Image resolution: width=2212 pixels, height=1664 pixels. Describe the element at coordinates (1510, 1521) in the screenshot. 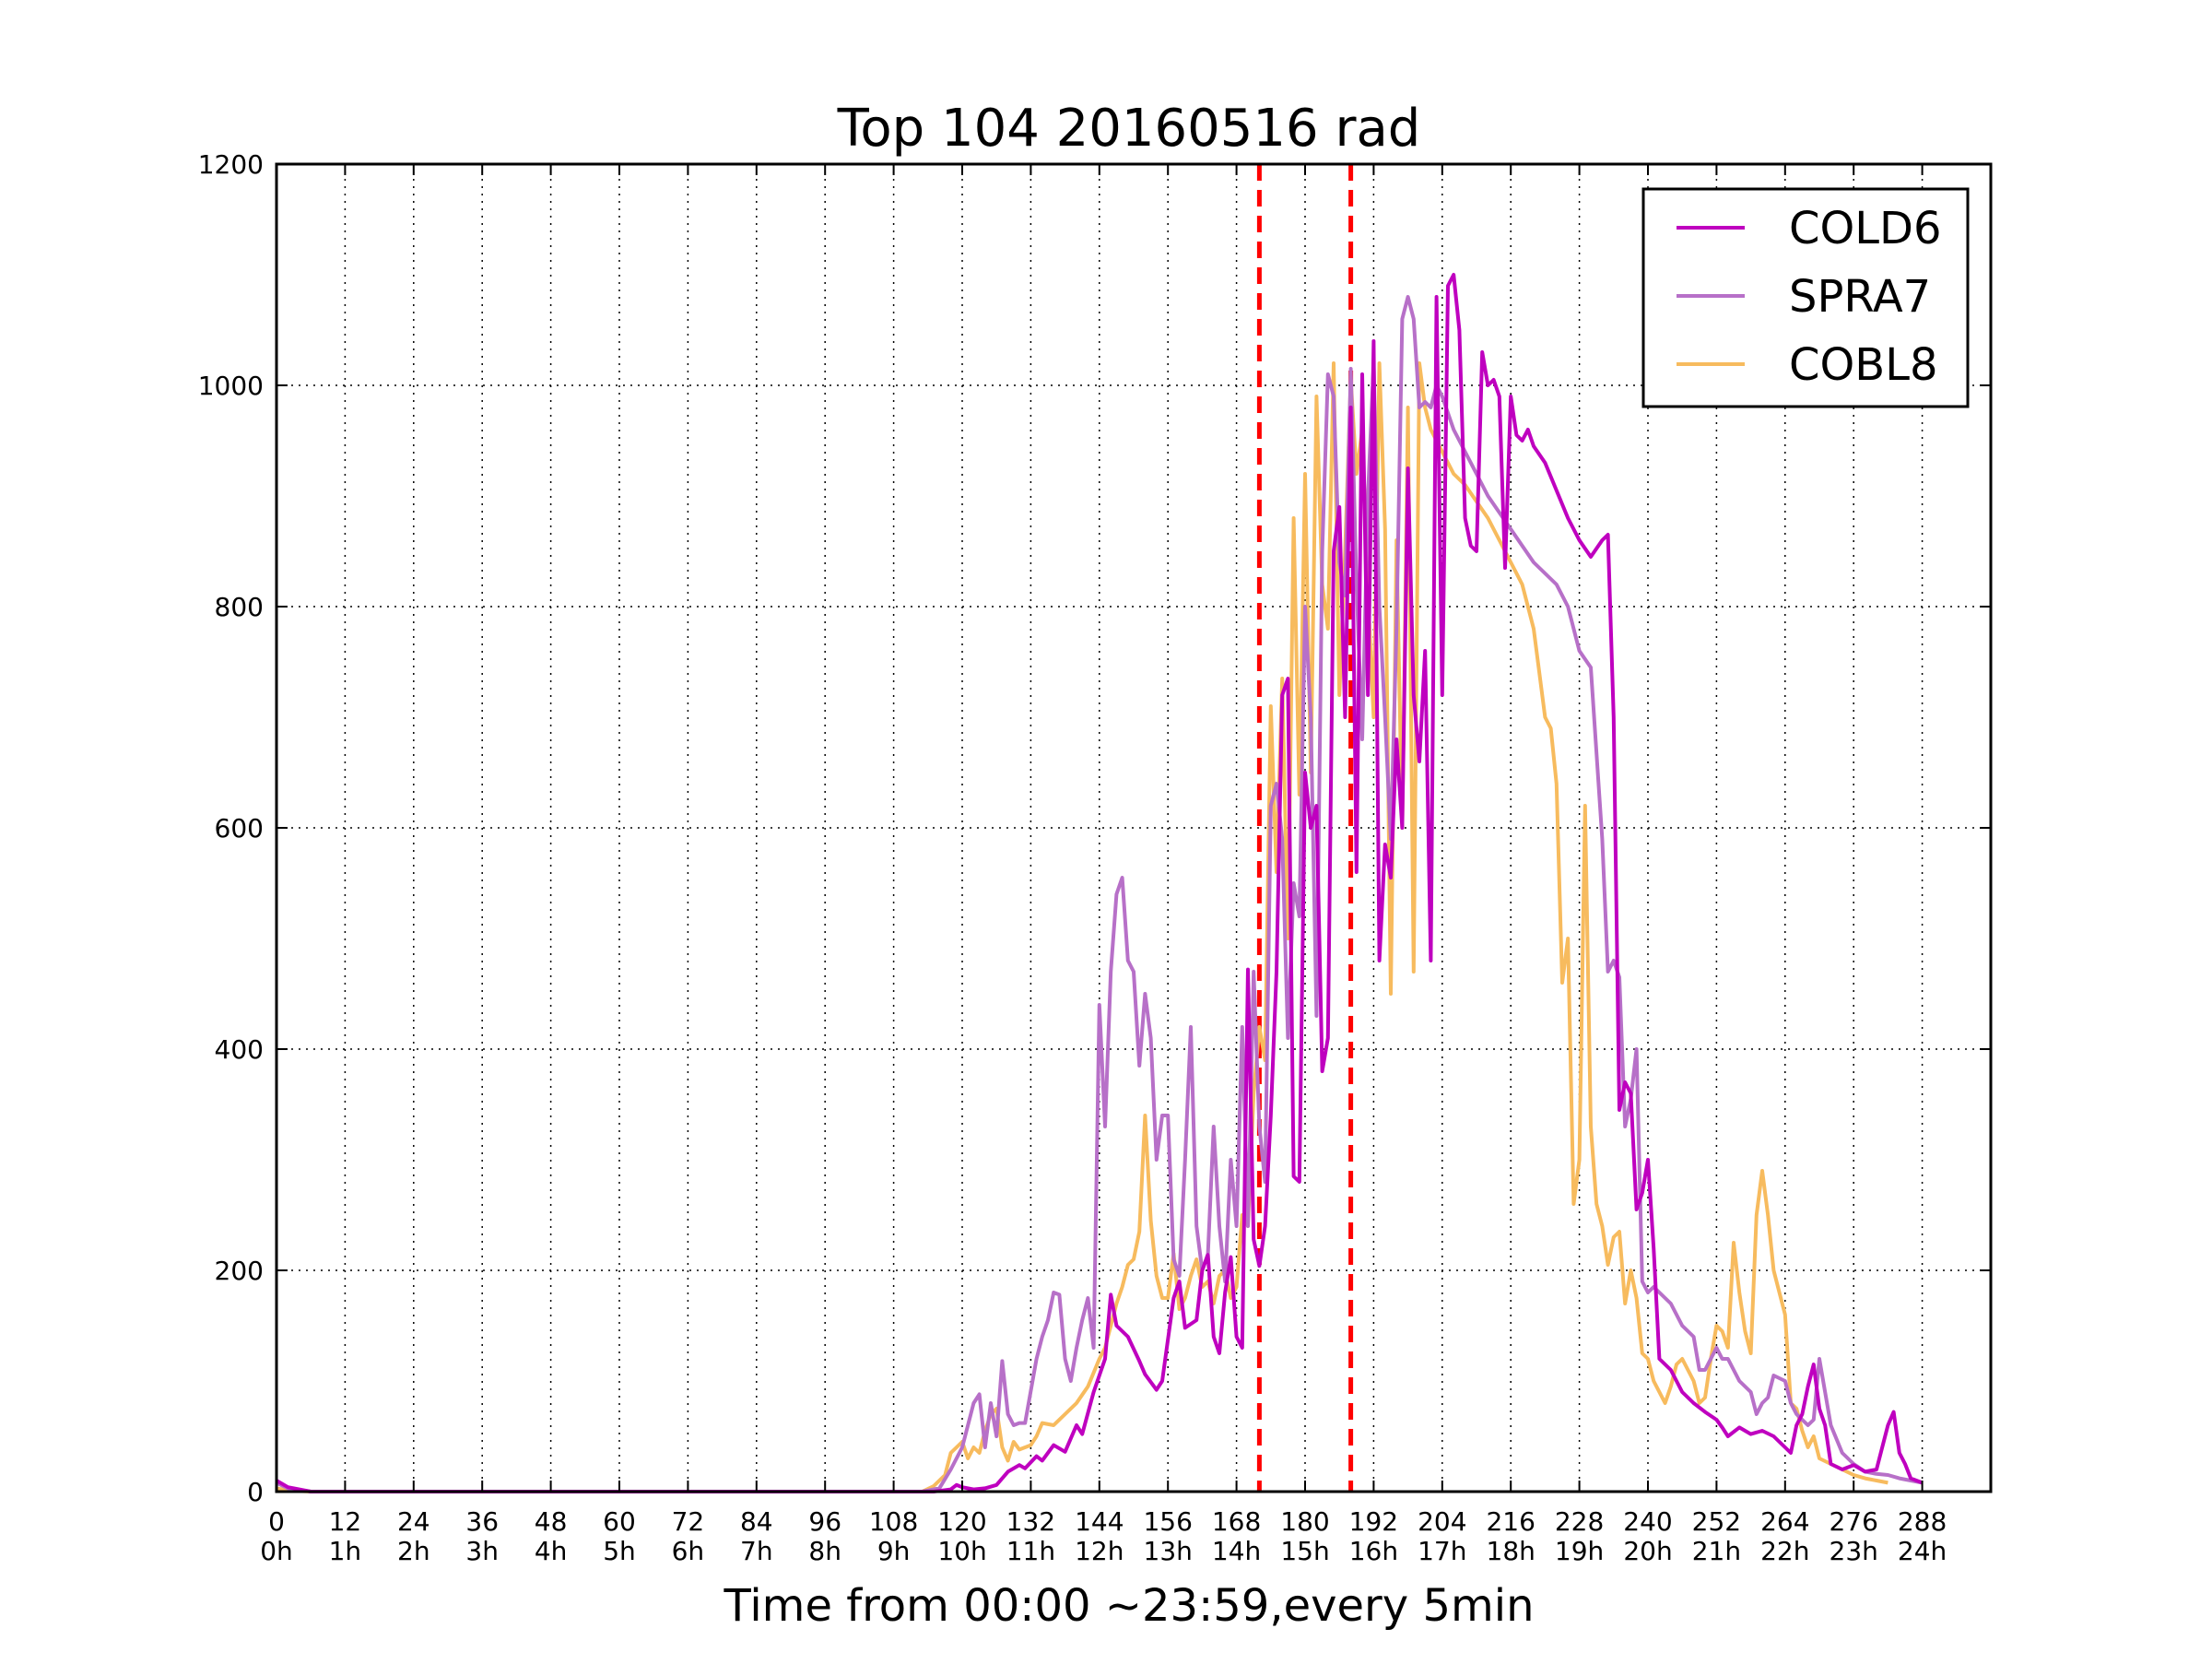

I see `x-tick-label: 216` at that location.